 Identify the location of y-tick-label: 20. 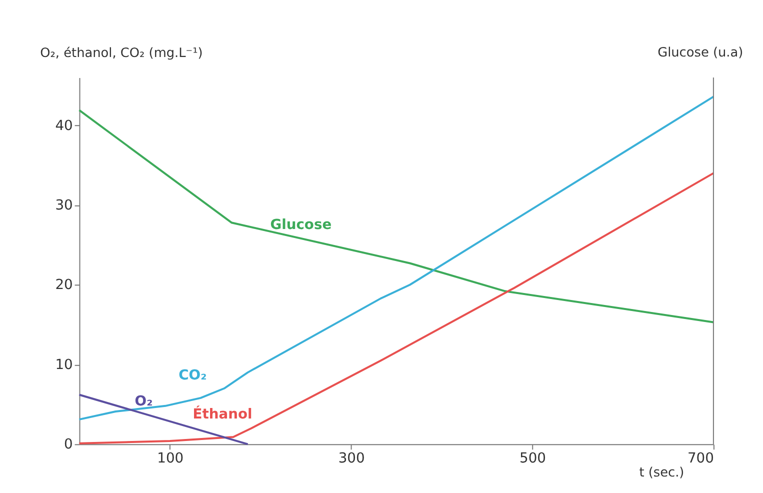
(64, 285).